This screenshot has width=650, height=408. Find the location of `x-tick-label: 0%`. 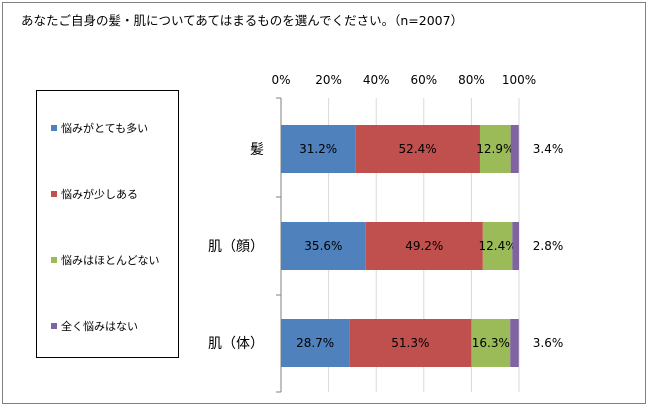

x-tick-label: 0% is located at coordinates (280, 80).